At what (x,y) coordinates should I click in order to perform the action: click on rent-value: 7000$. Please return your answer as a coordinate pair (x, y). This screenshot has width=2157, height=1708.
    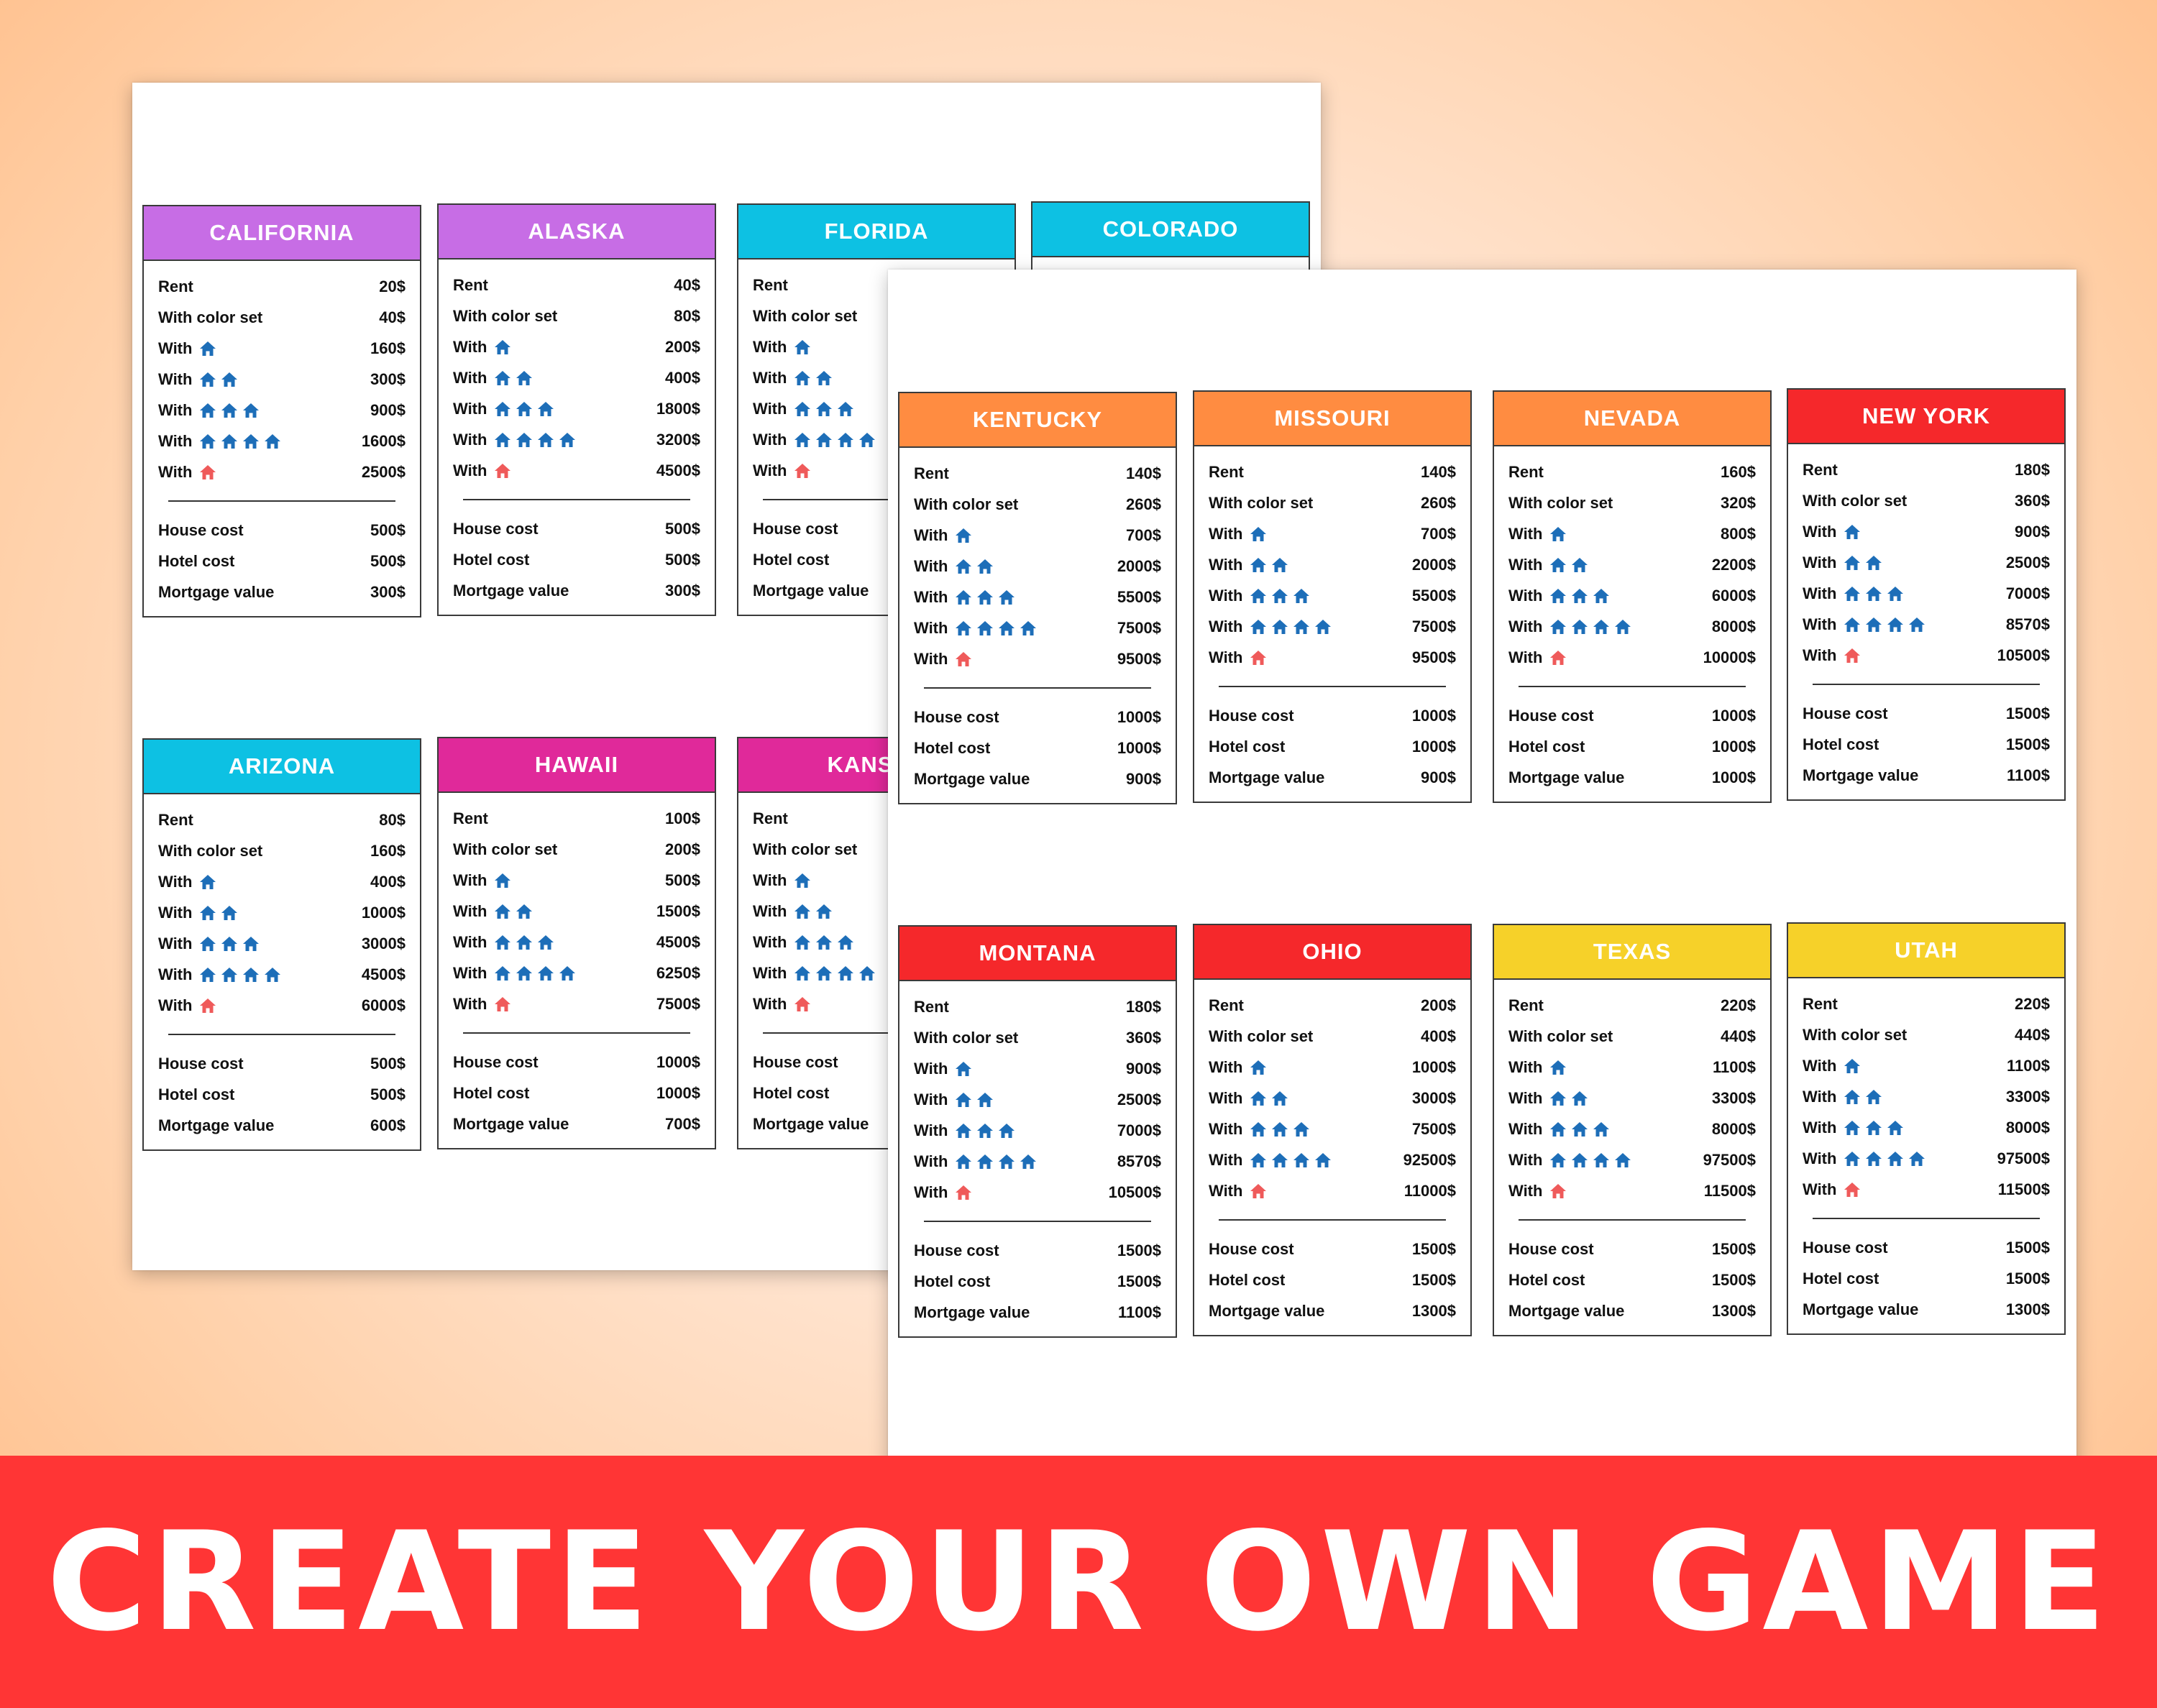
    Looking at the image, I should click on (1139, 1130).